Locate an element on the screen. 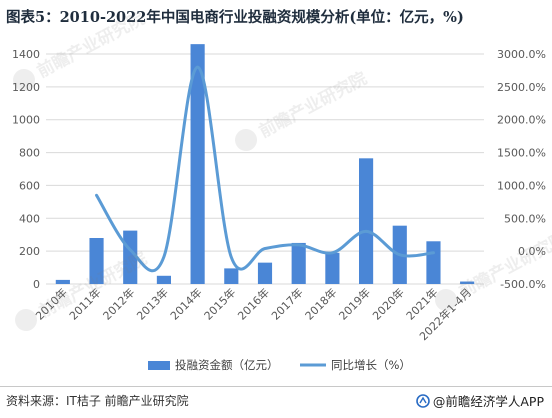 This screenshot has height=418, width=552. brand-text: @前瞻经济学人APP is located at coordinates (488, 401).